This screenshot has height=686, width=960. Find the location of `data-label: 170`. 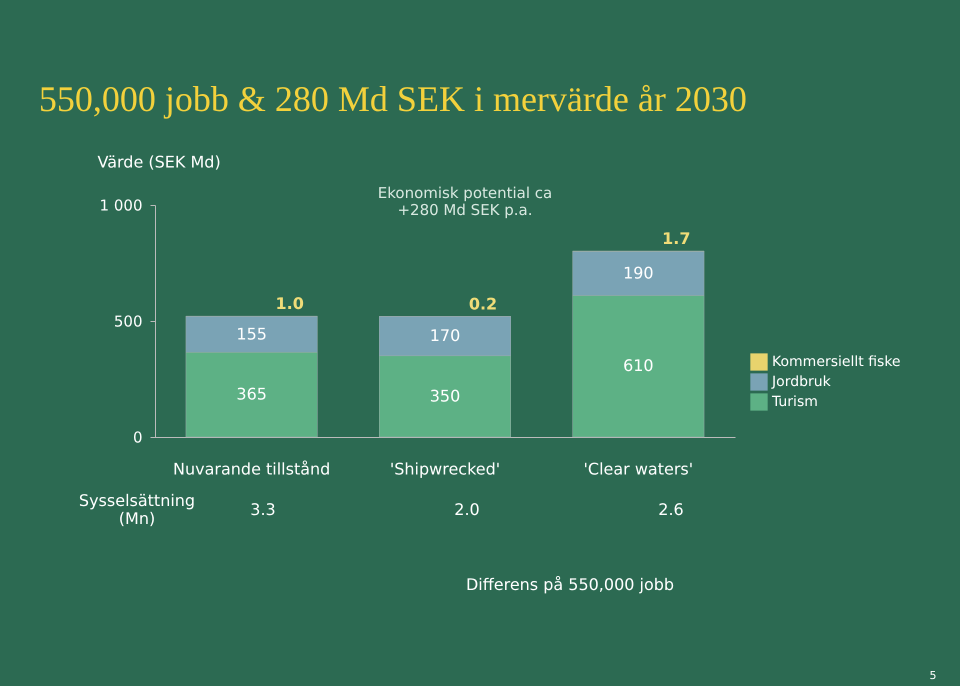

data-label: 170 is located at coordinates (445, 336).